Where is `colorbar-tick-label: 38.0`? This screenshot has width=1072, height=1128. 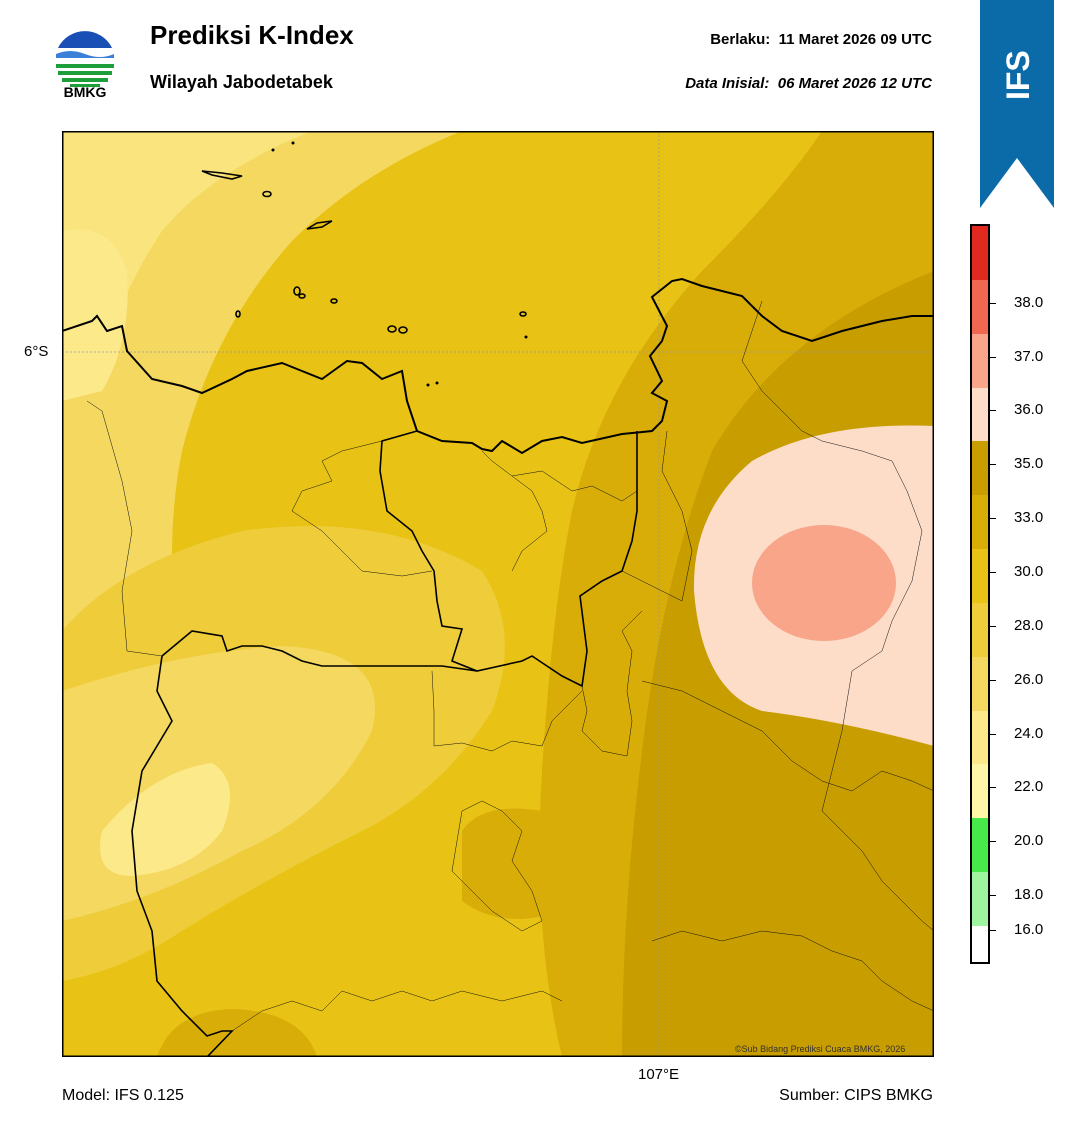
colorbar-tick-label: 38.0 is located at coordinates (1029, 302).